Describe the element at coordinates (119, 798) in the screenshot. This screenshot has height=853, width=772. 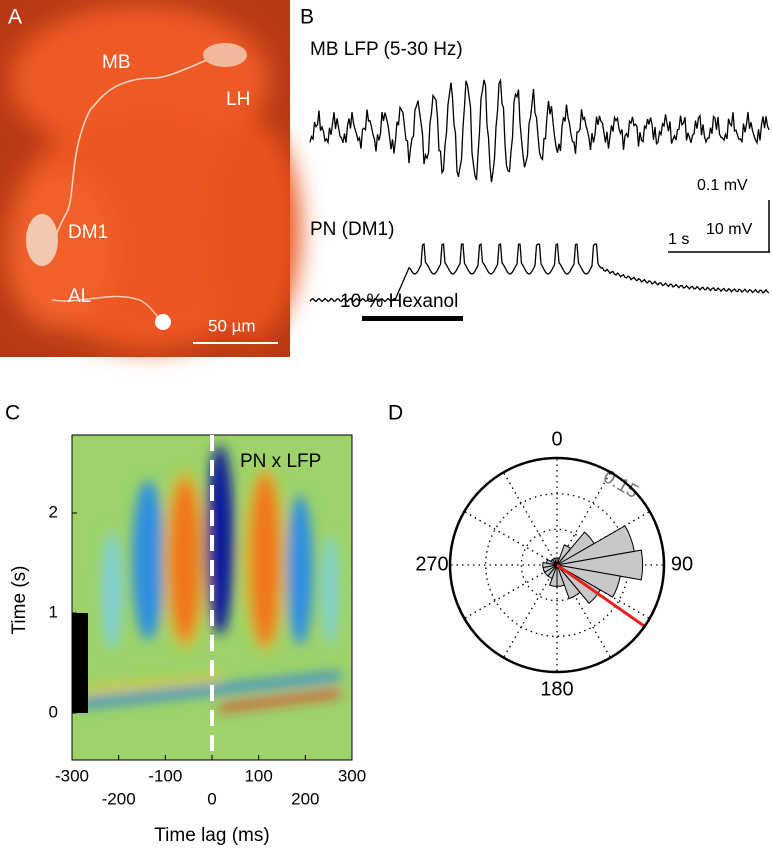
I see `x-tick-label: -200` at that location.